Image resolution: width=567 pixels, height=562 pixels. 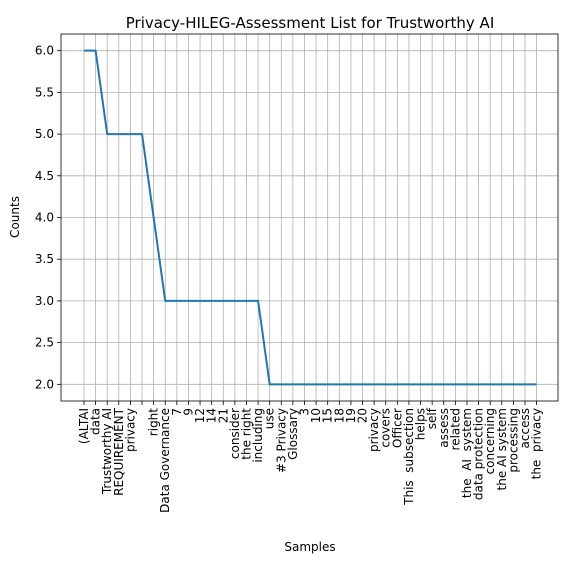 What do you see at coordinates (421, 424) in the screenshot?
I see `x-tick-label: helps` at bounding box center [421, 424].